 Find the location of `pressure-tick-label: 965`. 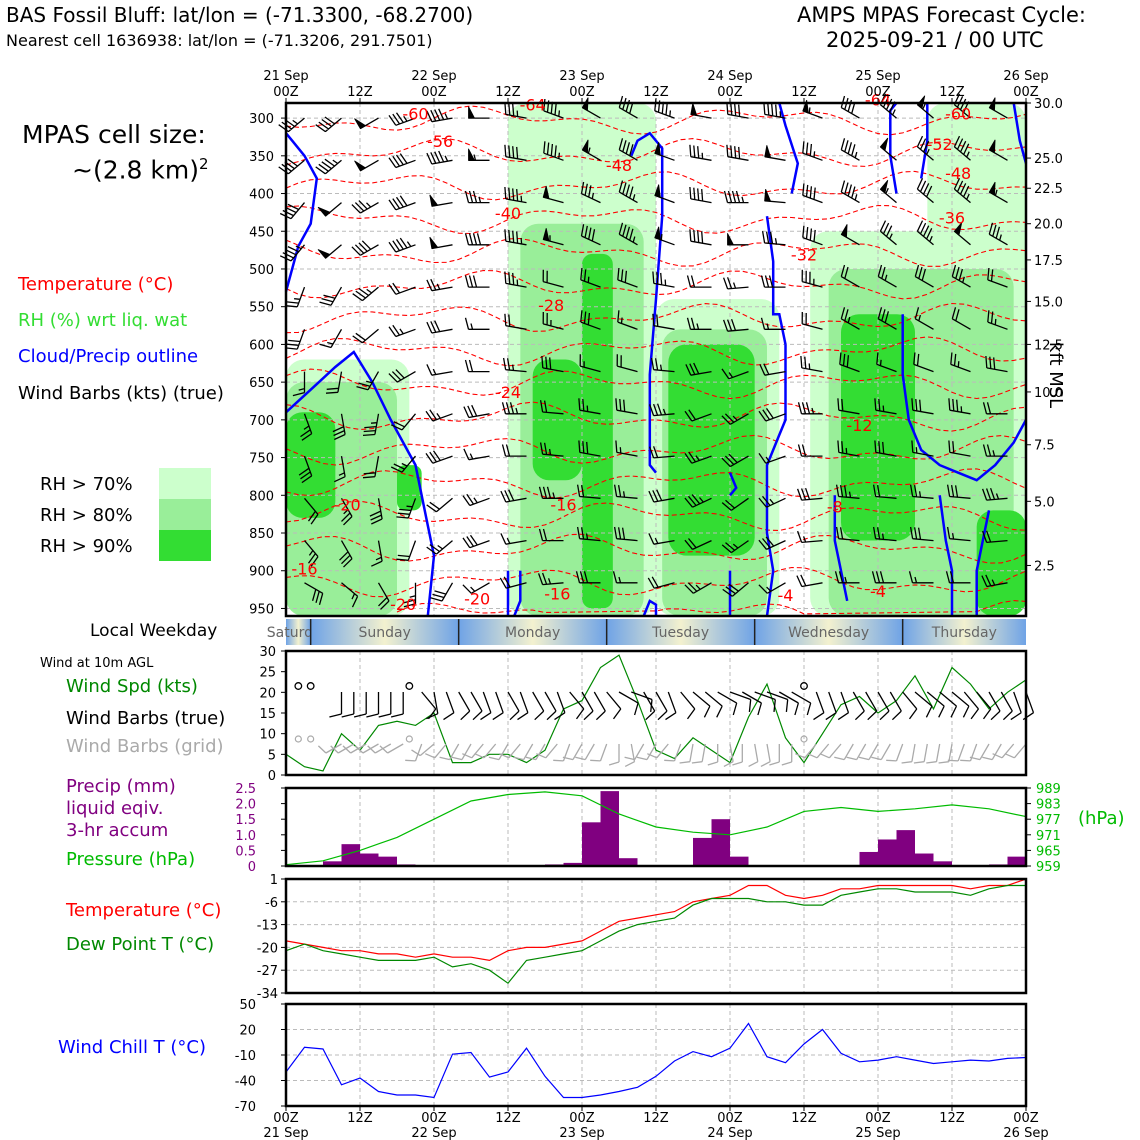

pressure-tick-label: 965 is located at coordinates (1048, 851).